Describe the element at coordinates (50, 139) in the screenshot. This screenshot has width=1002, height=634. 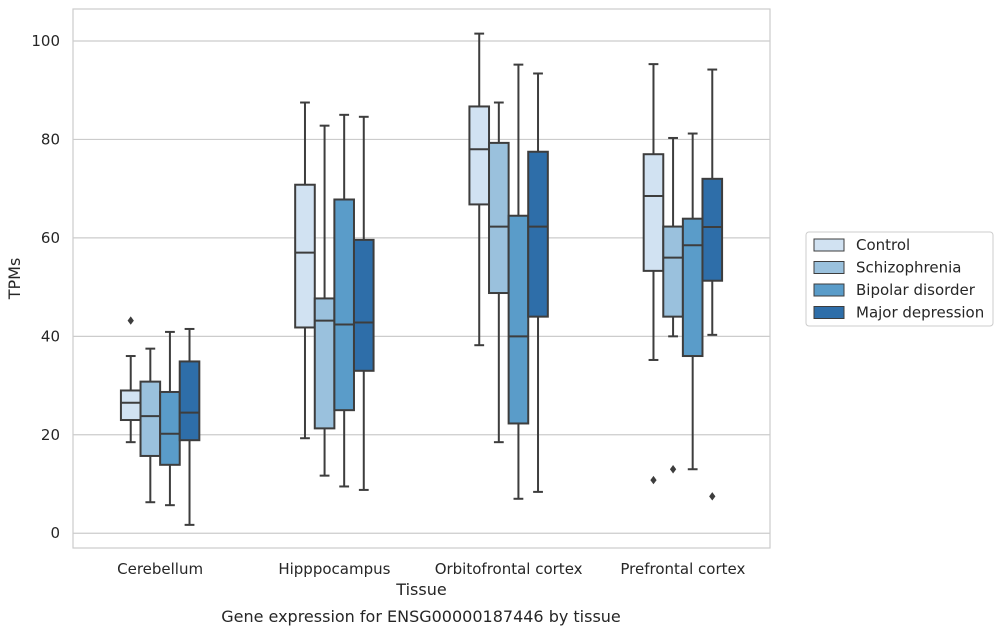
I see `y-tick-label: 80` at that location.